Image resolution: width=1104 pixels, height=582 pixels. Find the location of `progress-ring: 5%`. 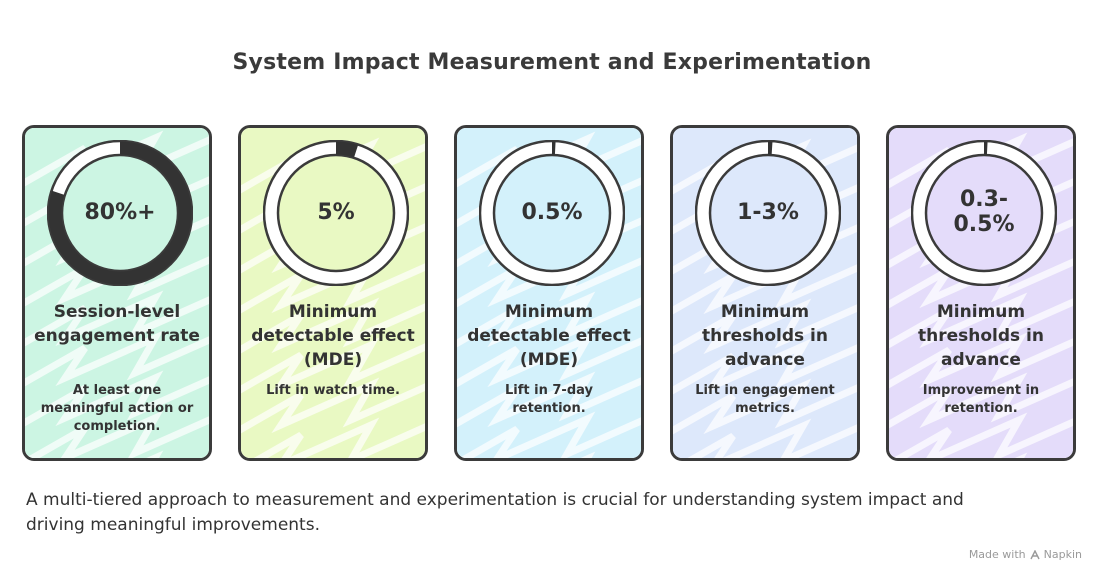

progress-ring: 5% is located at coordinates (336, 213).